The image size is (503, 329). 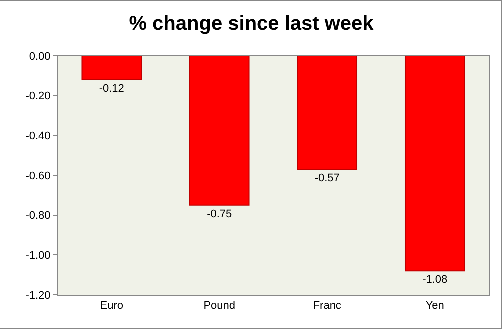 What do you see at coordinates (252, 24) in the screenshot?
I see `chart-title: % change since last week` at bounding box center [252, 24].